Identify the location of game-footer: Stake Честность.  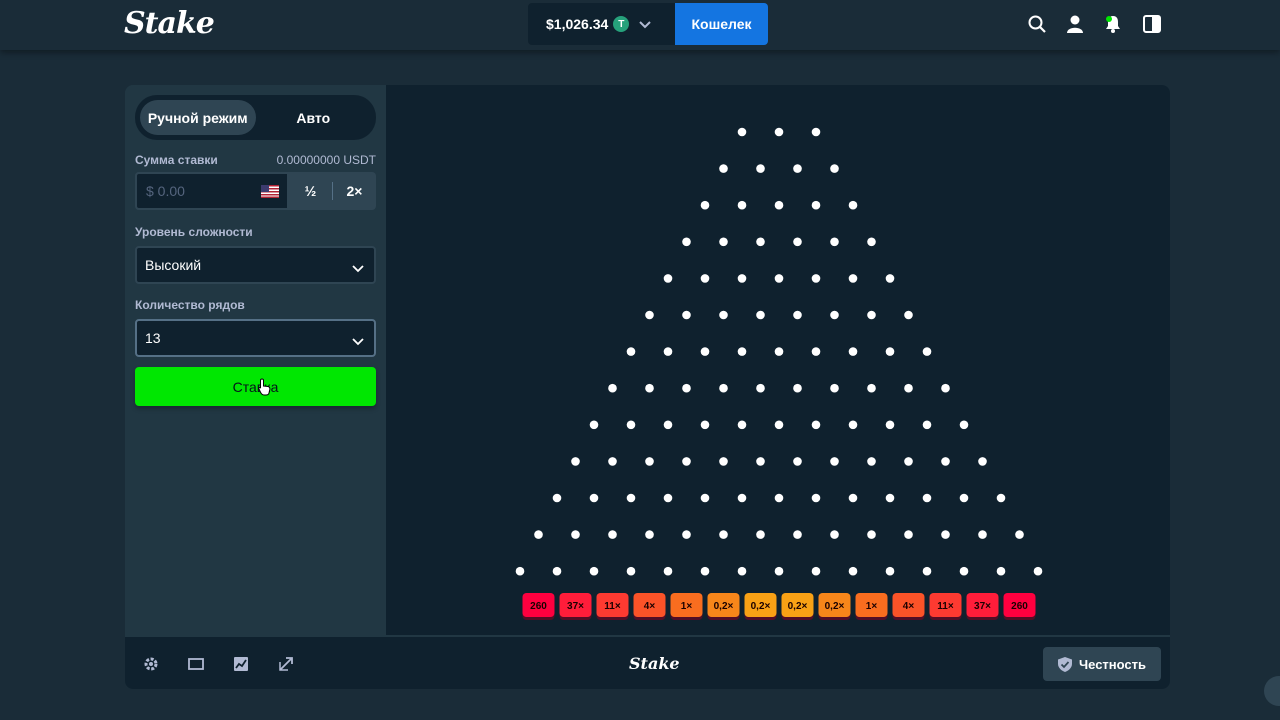
(647, 662).